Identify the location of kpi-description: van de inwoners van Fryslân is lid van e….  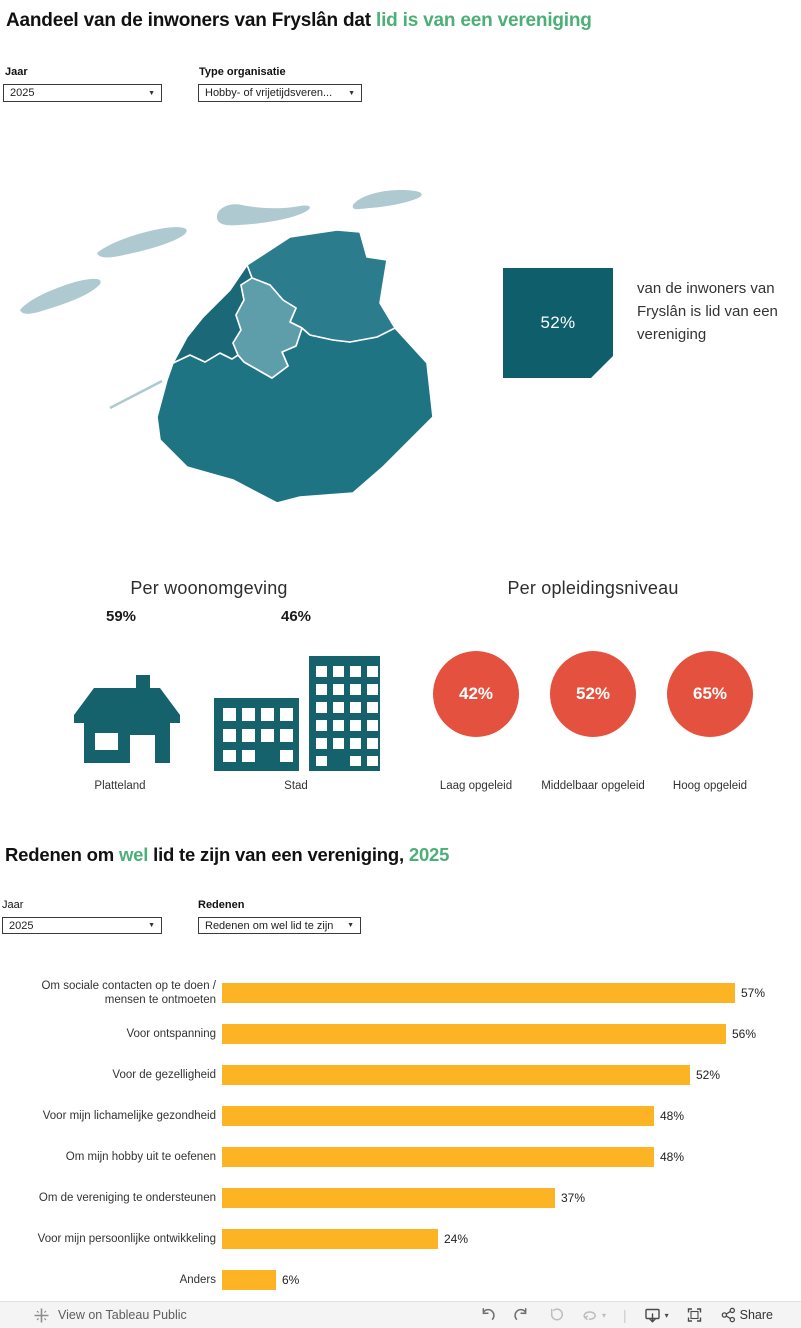
(707, 311).